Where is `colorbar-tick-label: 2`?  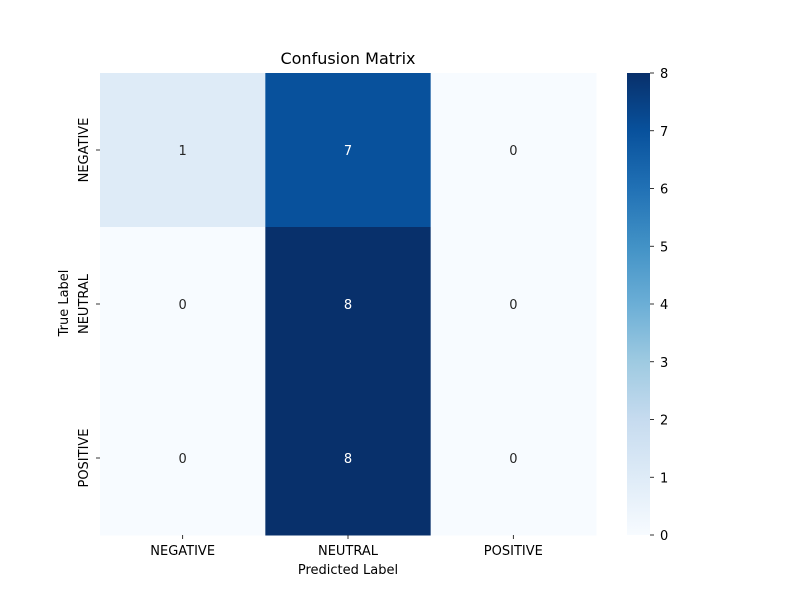
colorbar-tick-label: 2 is located at coordinates (664, 421).